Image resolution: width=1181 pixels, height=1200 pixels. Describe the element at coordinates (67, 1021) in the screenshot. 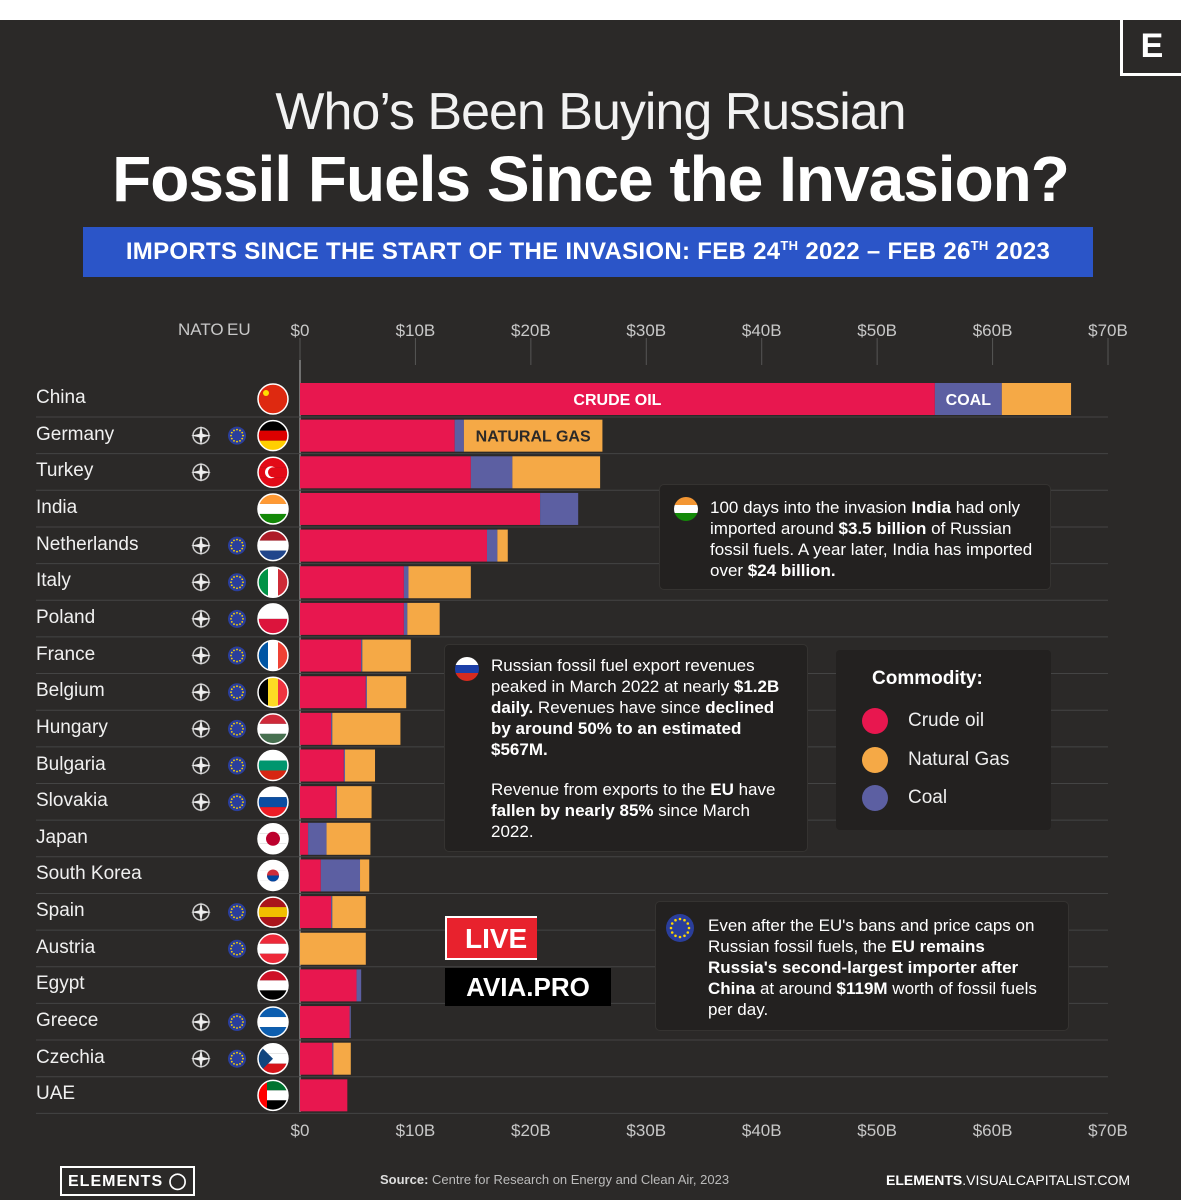

I see `country-label: Greece` at that location.